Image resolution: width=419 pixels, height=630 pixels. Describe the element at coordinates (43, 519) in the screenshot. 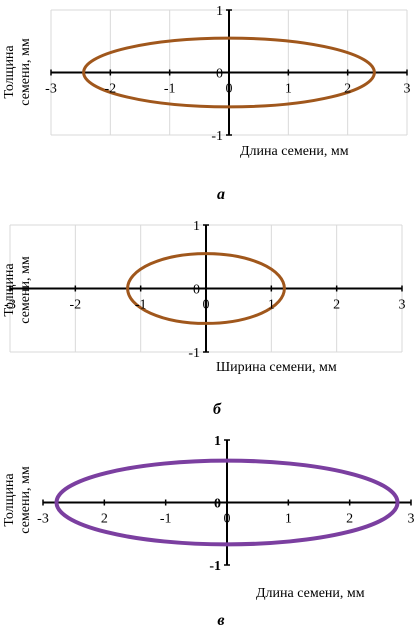

I see `chart-c-xtick-label-0: -3` at that location.